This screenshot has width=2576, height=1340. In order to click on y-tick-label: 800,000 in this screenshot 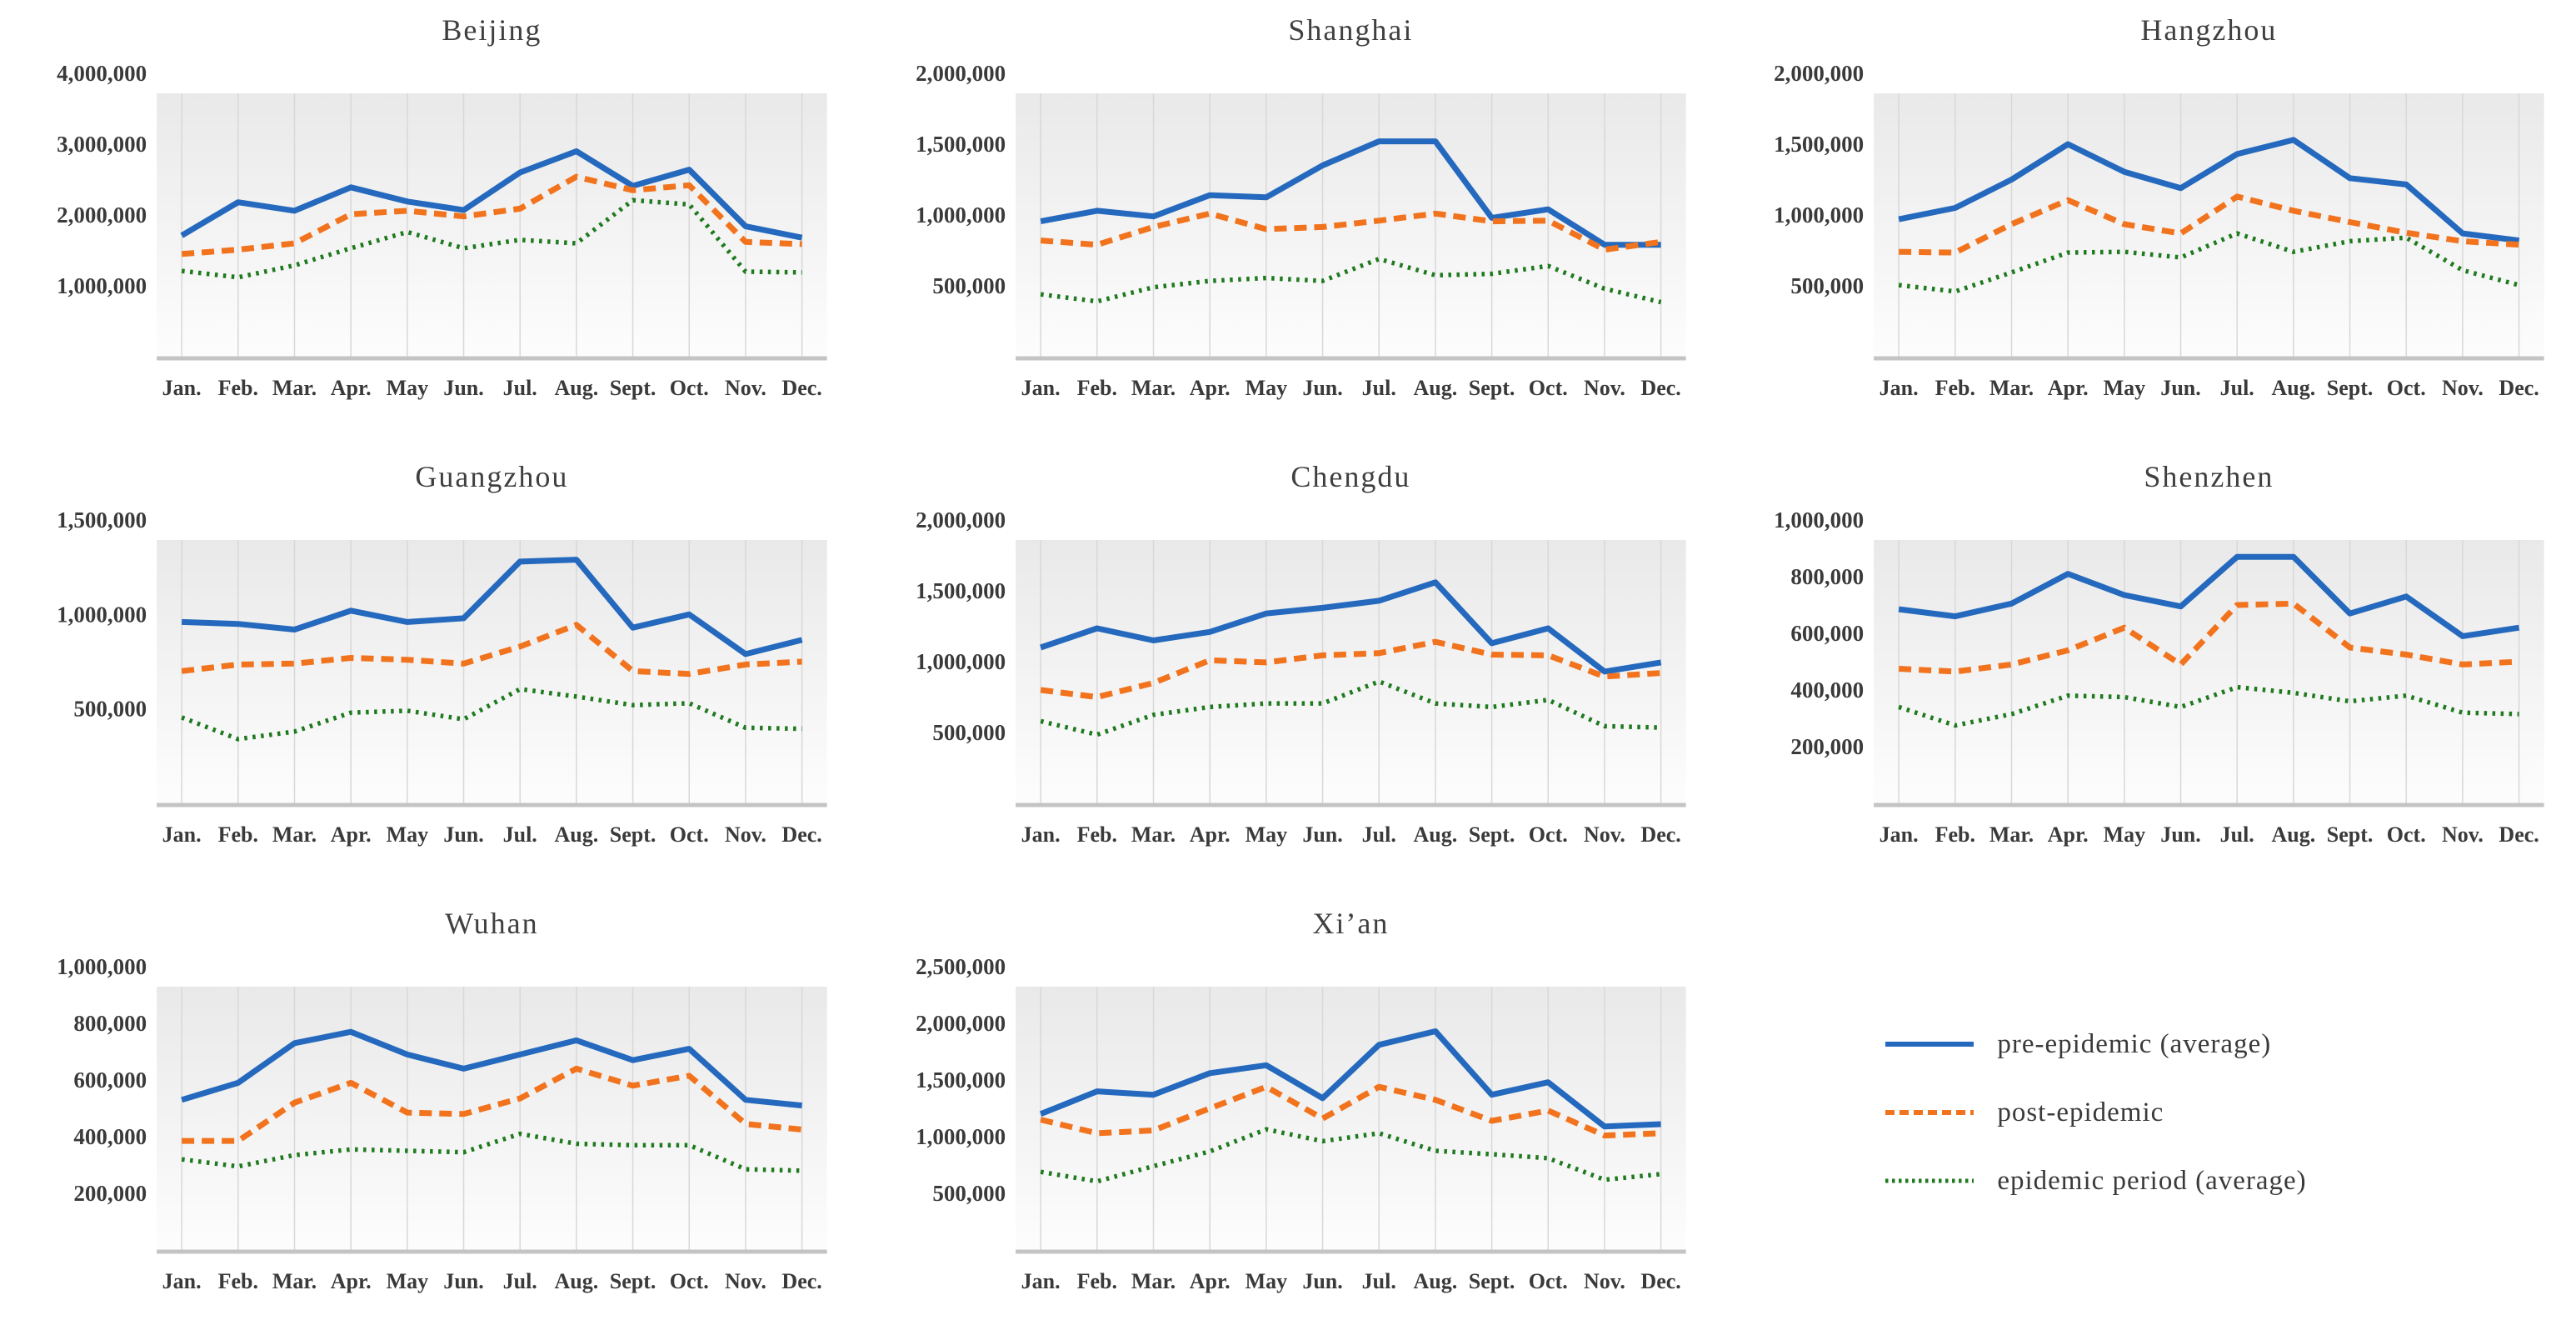, I will do `click(110, 1024)`.